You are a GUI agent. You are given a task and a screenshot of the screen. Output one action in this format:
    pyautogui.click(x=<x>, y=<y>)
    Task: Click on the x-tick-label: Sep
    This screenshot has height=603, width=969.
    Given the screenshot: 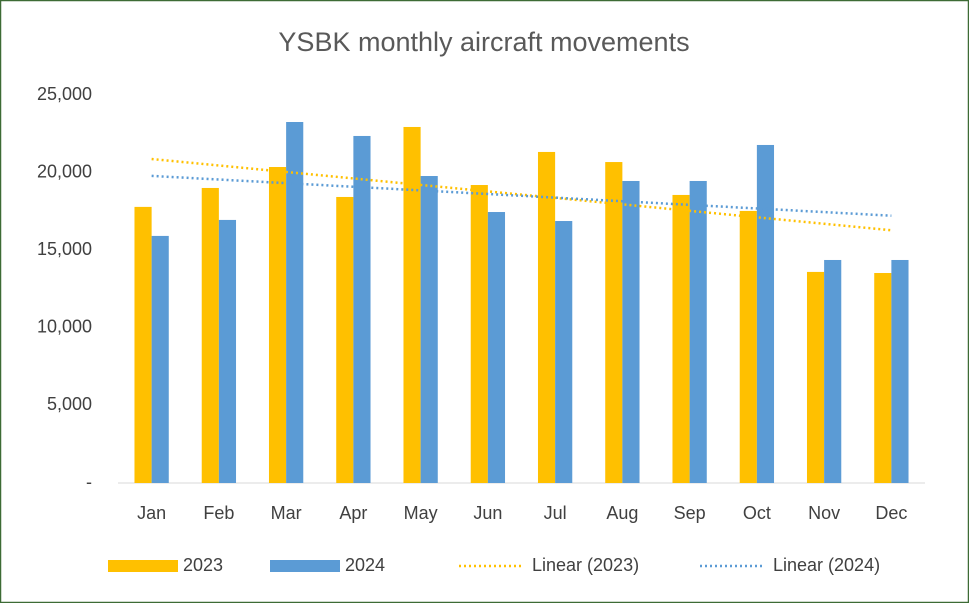 What is the action you would take?
    pyautogui.click(x=690, y=513)
    